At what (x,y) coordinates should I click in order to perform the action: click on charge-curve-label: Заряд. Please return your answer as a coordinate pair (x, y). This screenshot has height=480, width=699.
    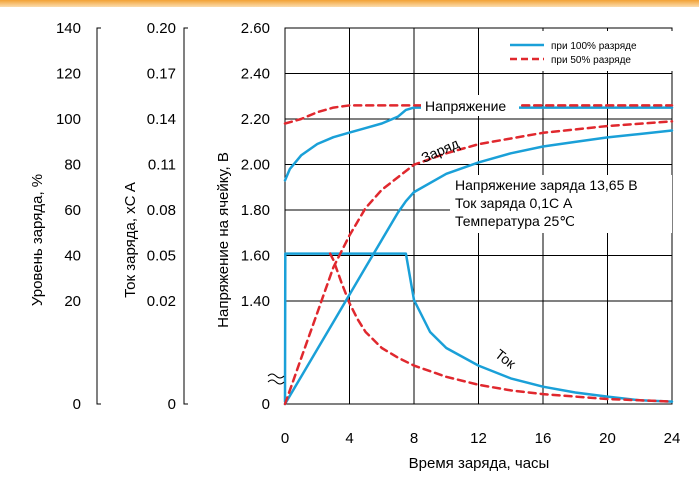
    Looking at the image, I should click on (440, 150).